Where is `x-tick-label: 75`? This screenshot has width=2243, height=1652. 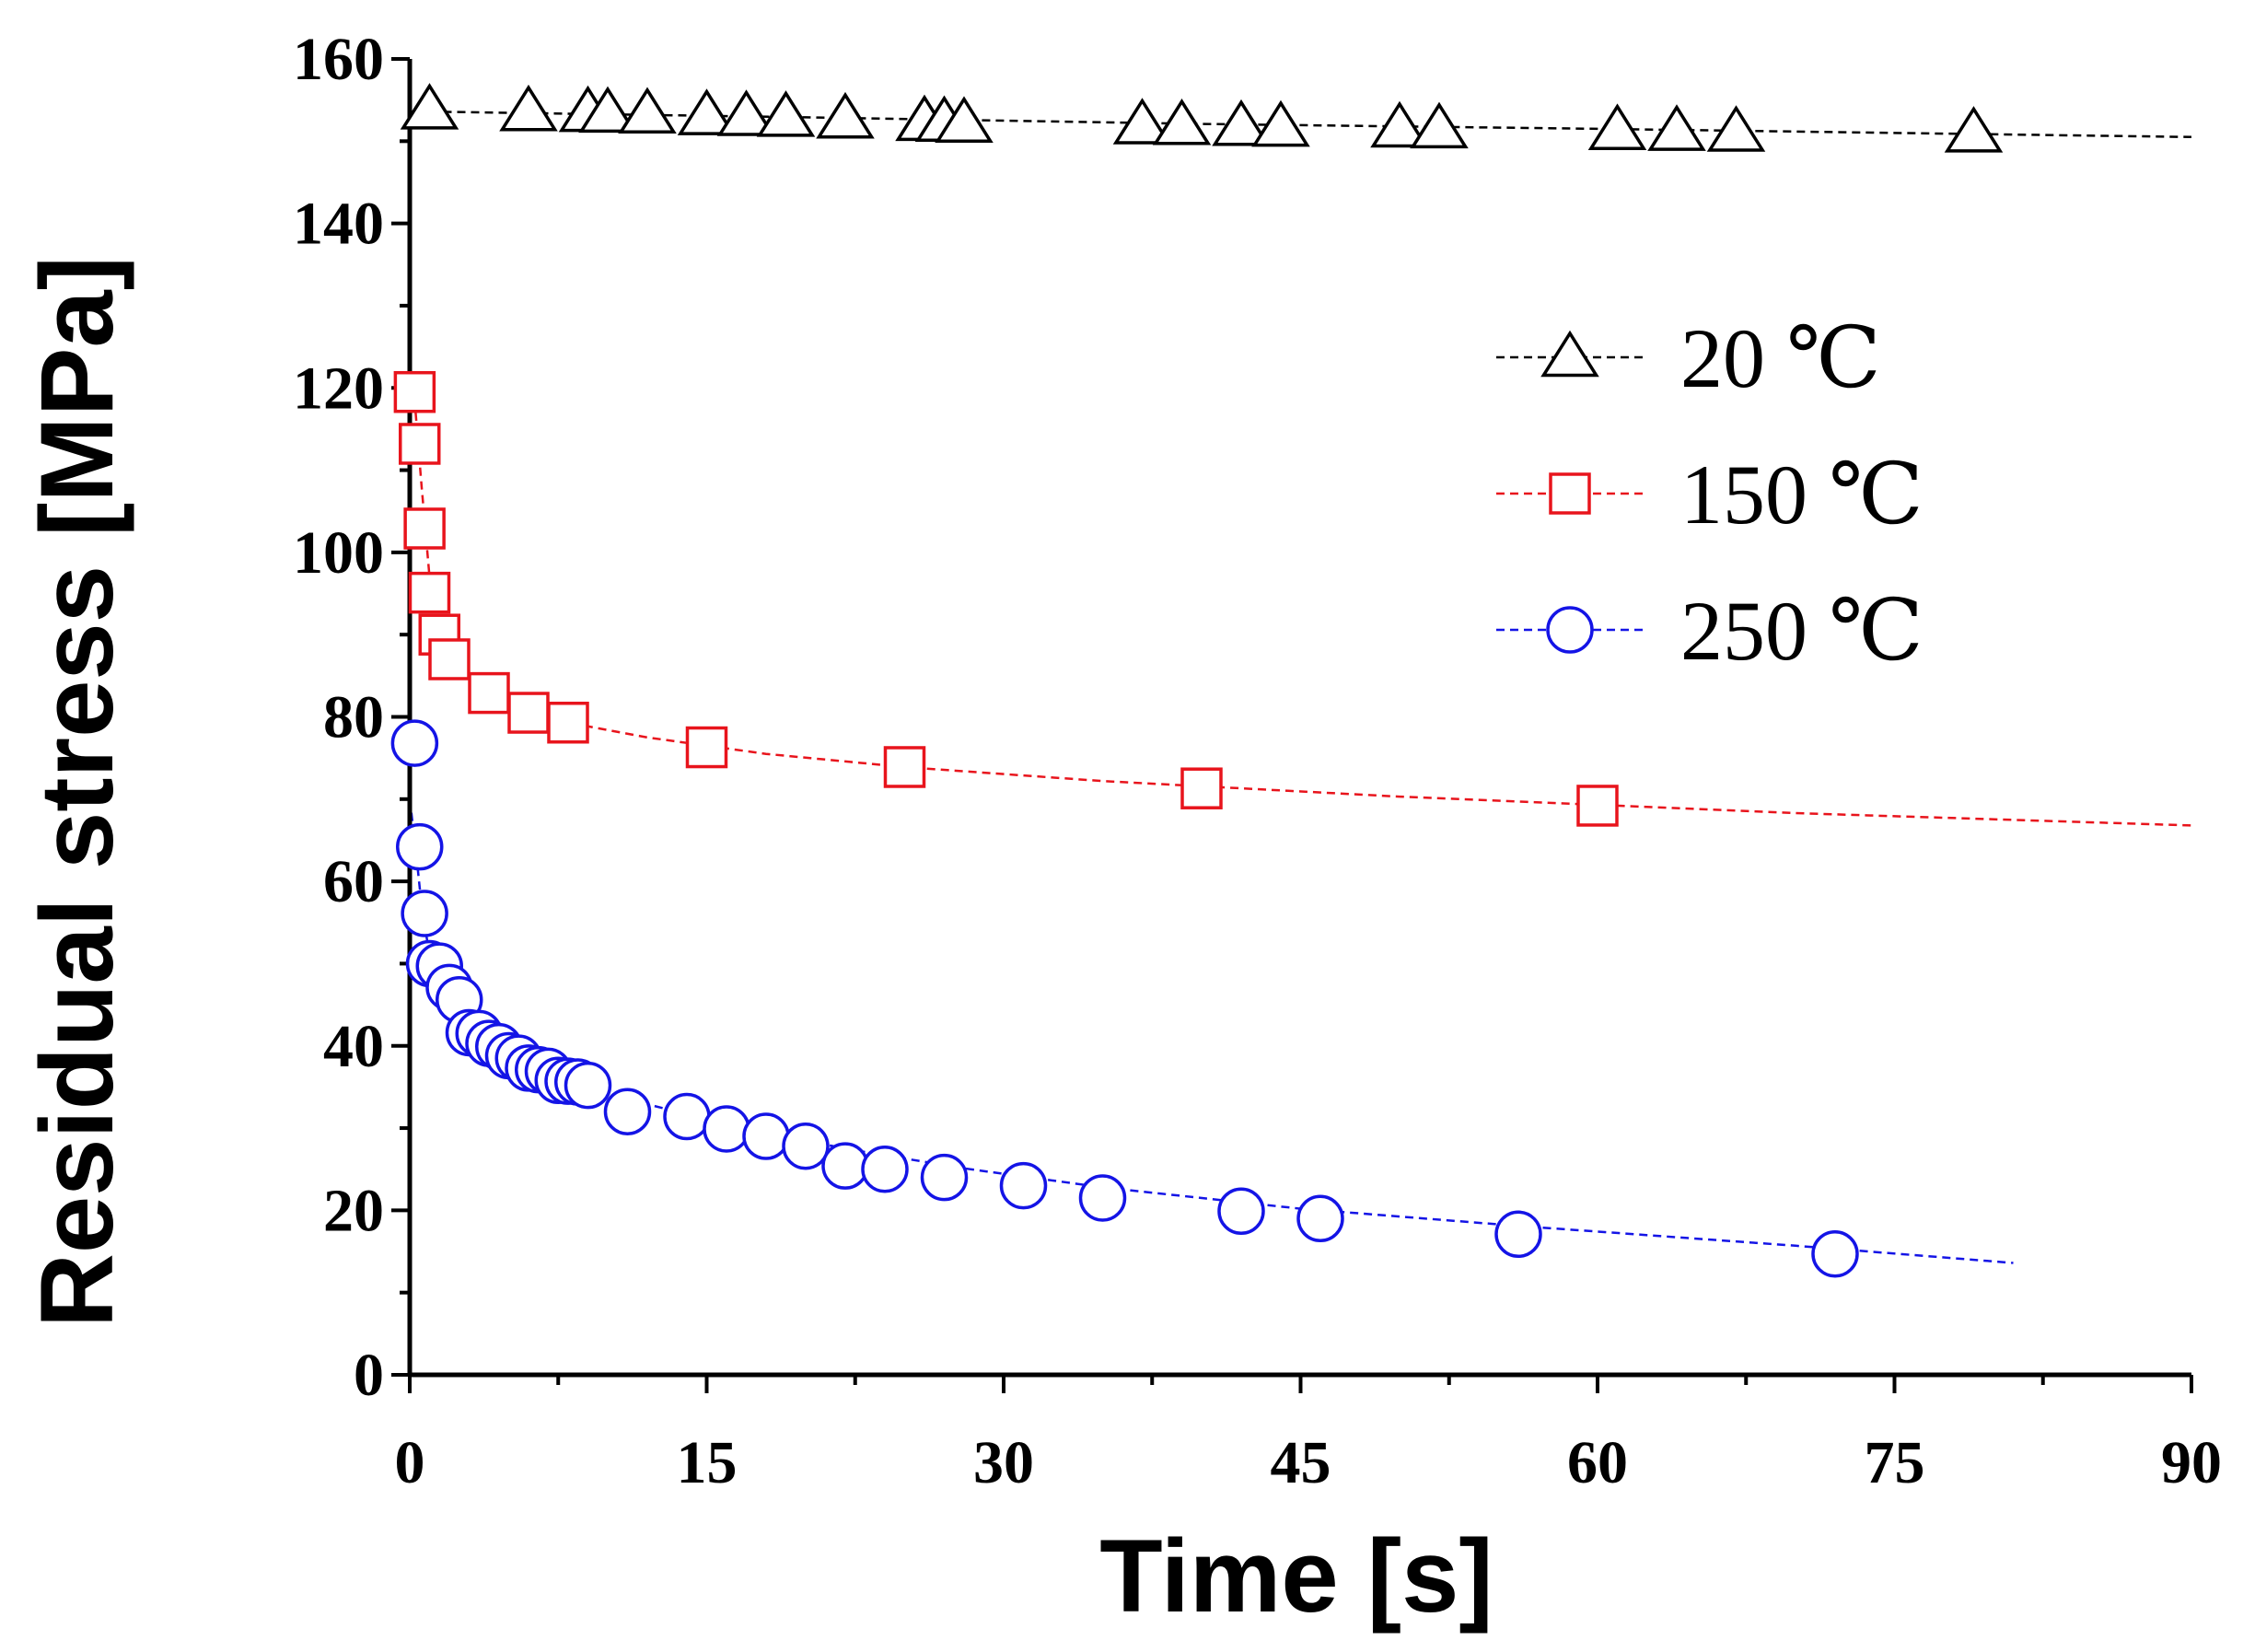
x-tick-label: 75 is located at coordinates (1895, 1462).